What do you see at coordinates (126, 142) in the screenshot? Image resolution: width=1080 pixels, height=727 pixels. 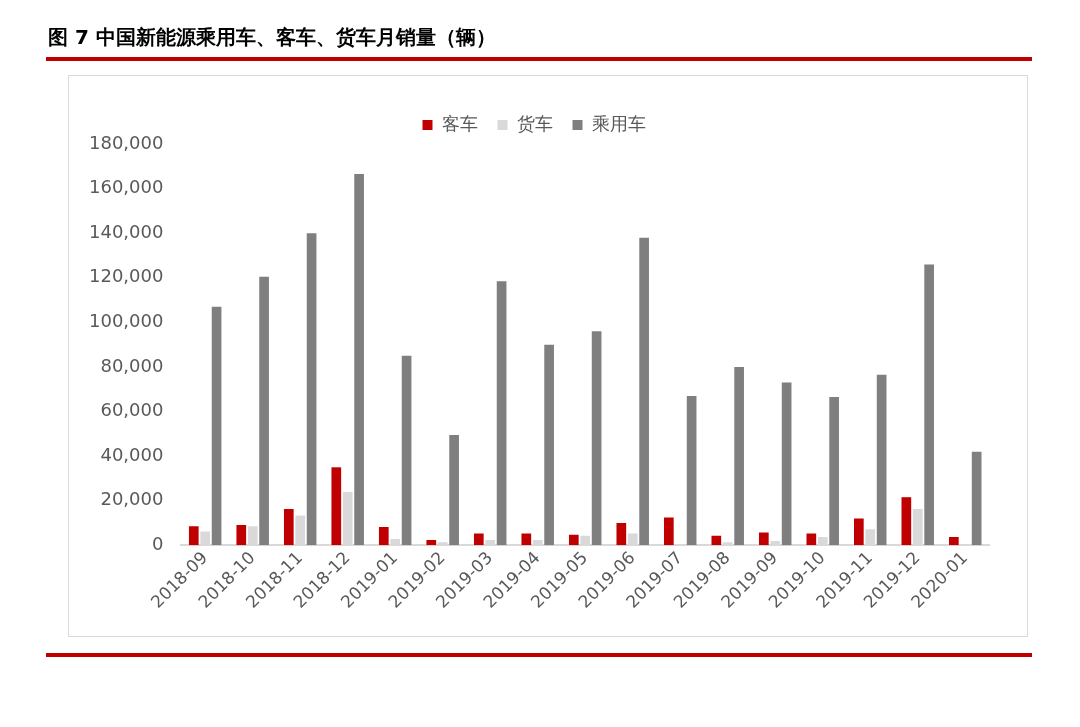 I see `y-tick-label: 180,000` at bounding box center [126, 142].